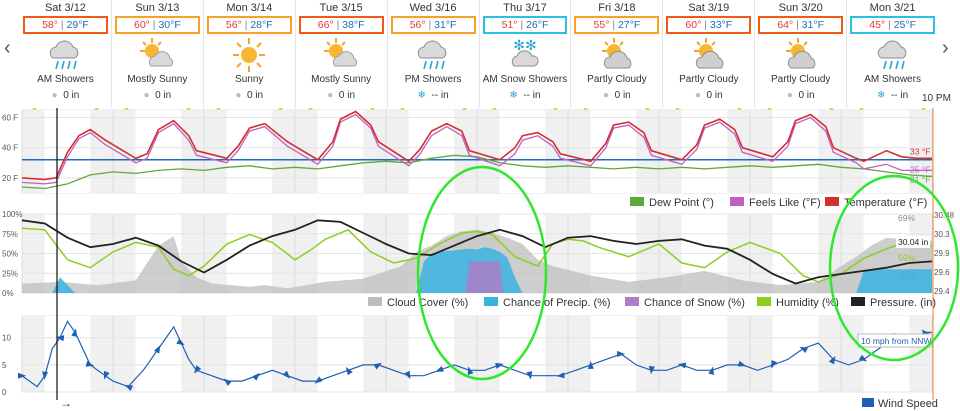  I want to click on day-column: Sun 3/20 64° | 31°F Partly Cloudy ● 0 in, so click(801, 56).